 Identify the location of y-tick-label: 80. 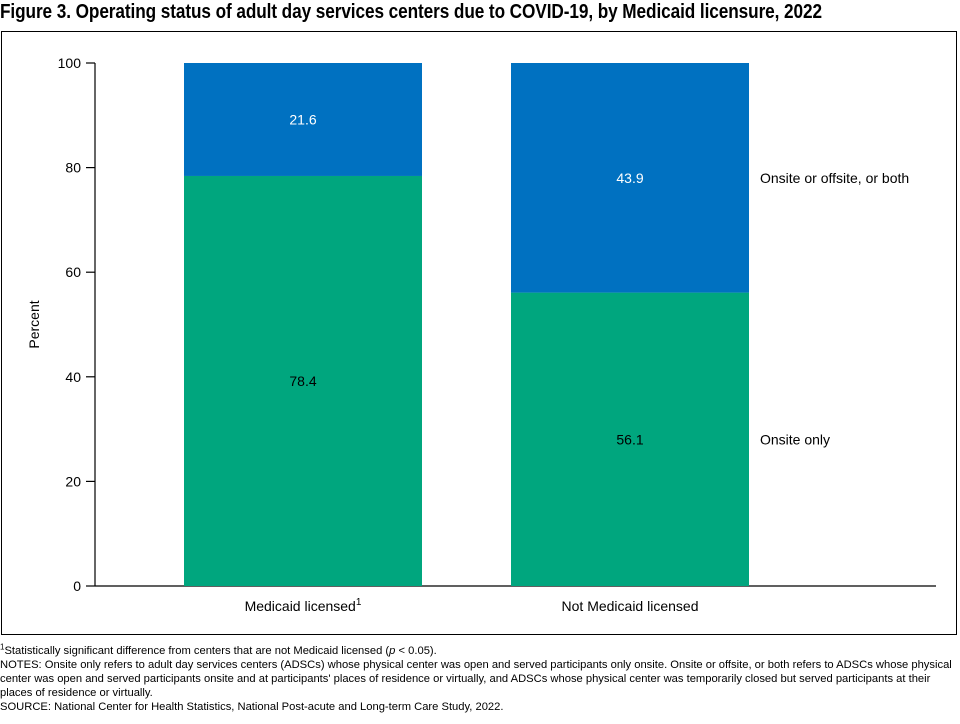
(73, 168).